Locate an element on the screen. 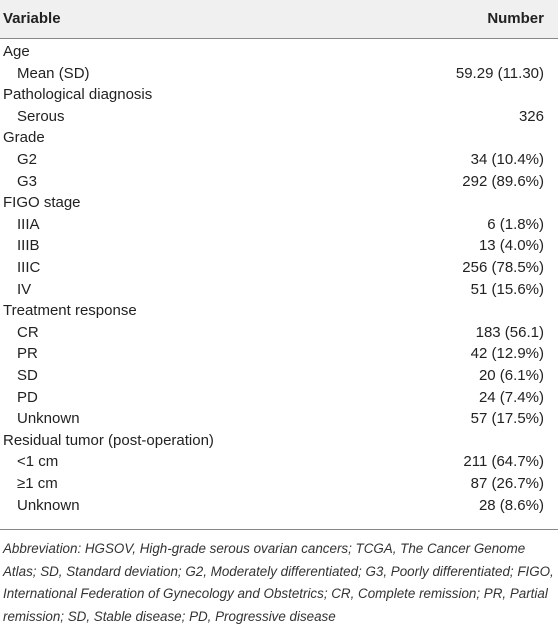 The image size is (558, 628). row-value: 59.29 (11.30) is located at coordinates (499, 73).